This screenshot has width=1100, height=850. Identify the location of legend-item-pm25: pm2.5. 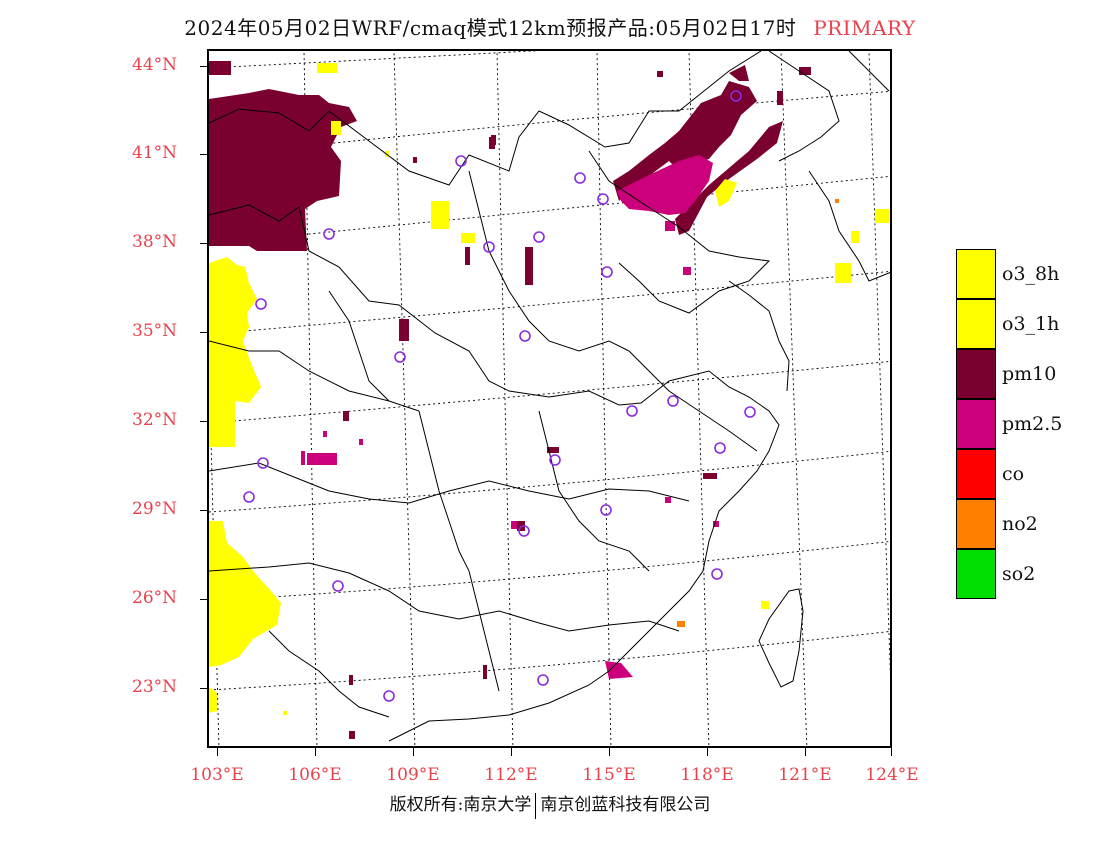
(1026, 424).